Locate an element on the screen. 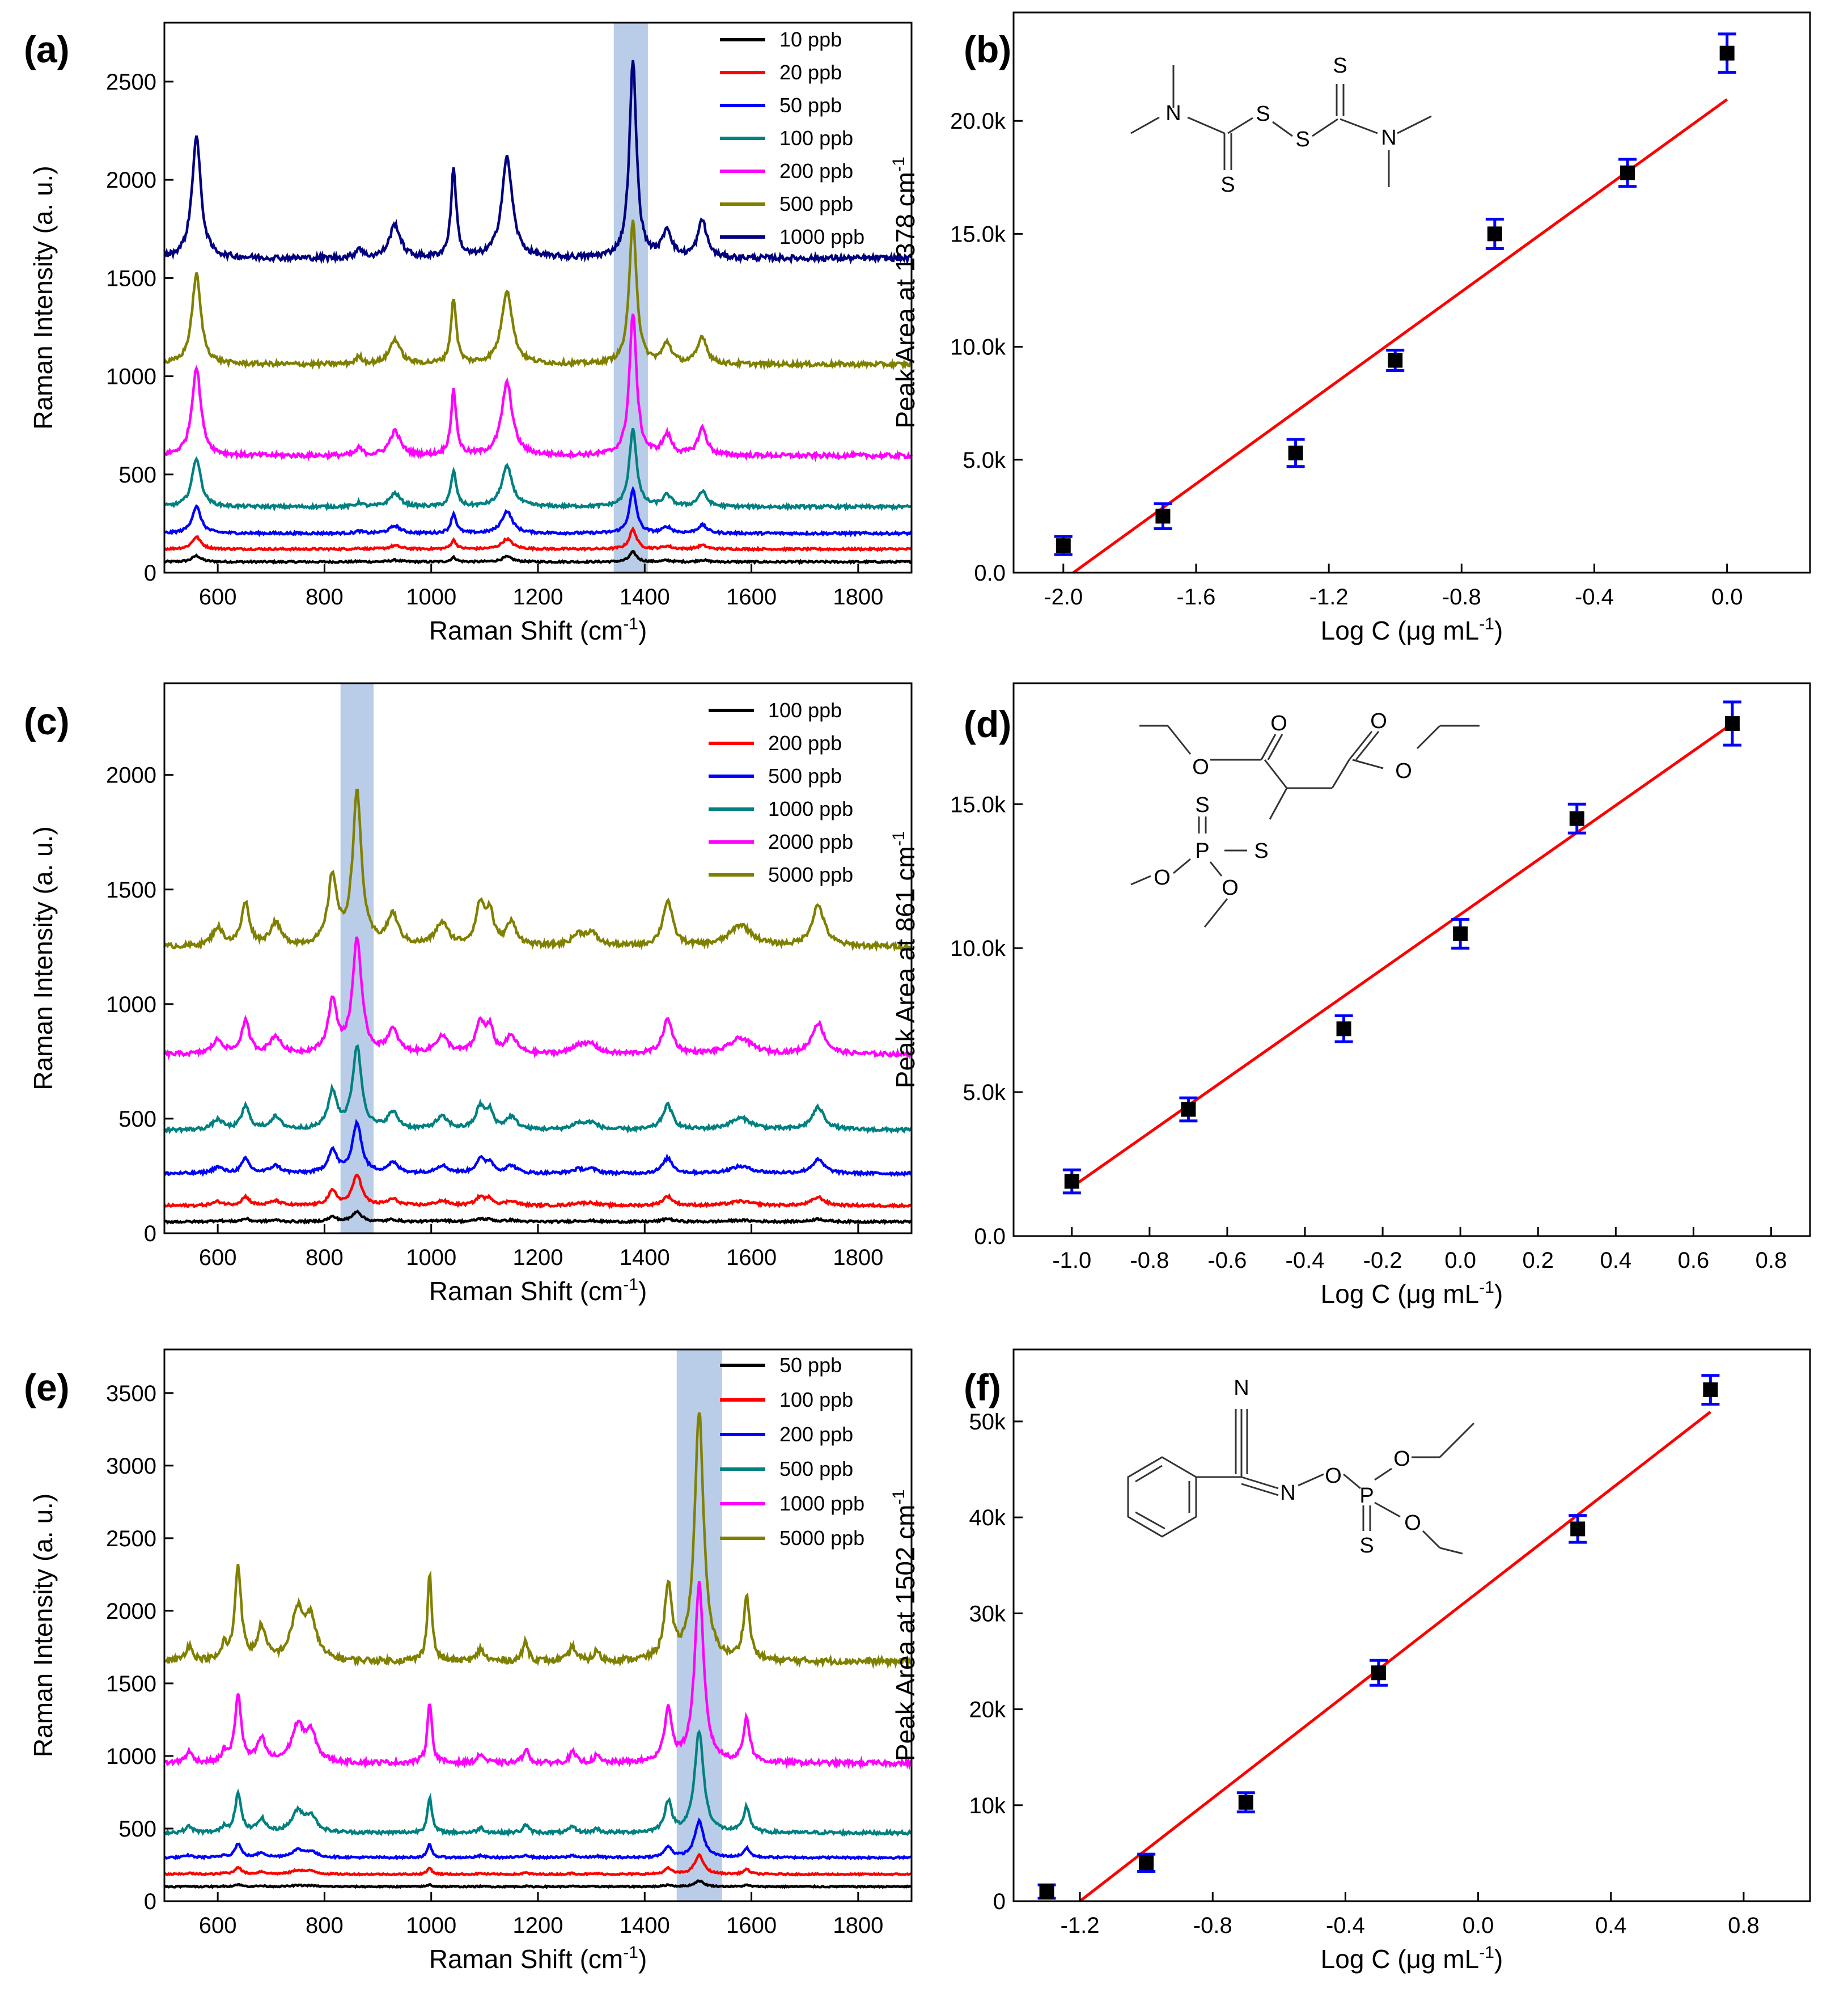  x-tick-label: 0.2 is located at coordinates (1538, 1260).